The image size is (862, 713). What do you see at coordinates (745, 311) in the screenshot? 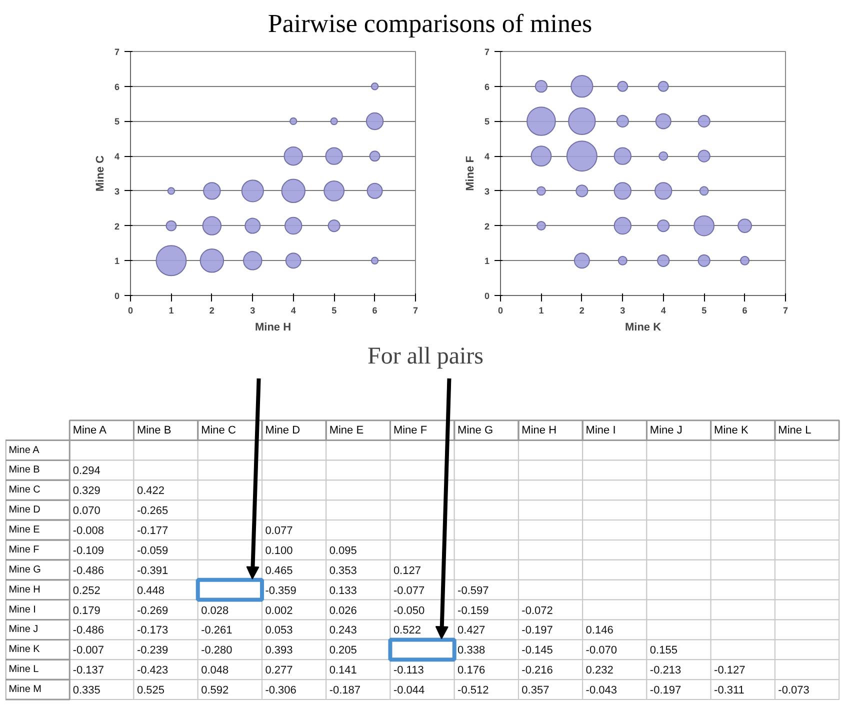
I see `x-tick-label: 6` at bounding box center [745, 311].